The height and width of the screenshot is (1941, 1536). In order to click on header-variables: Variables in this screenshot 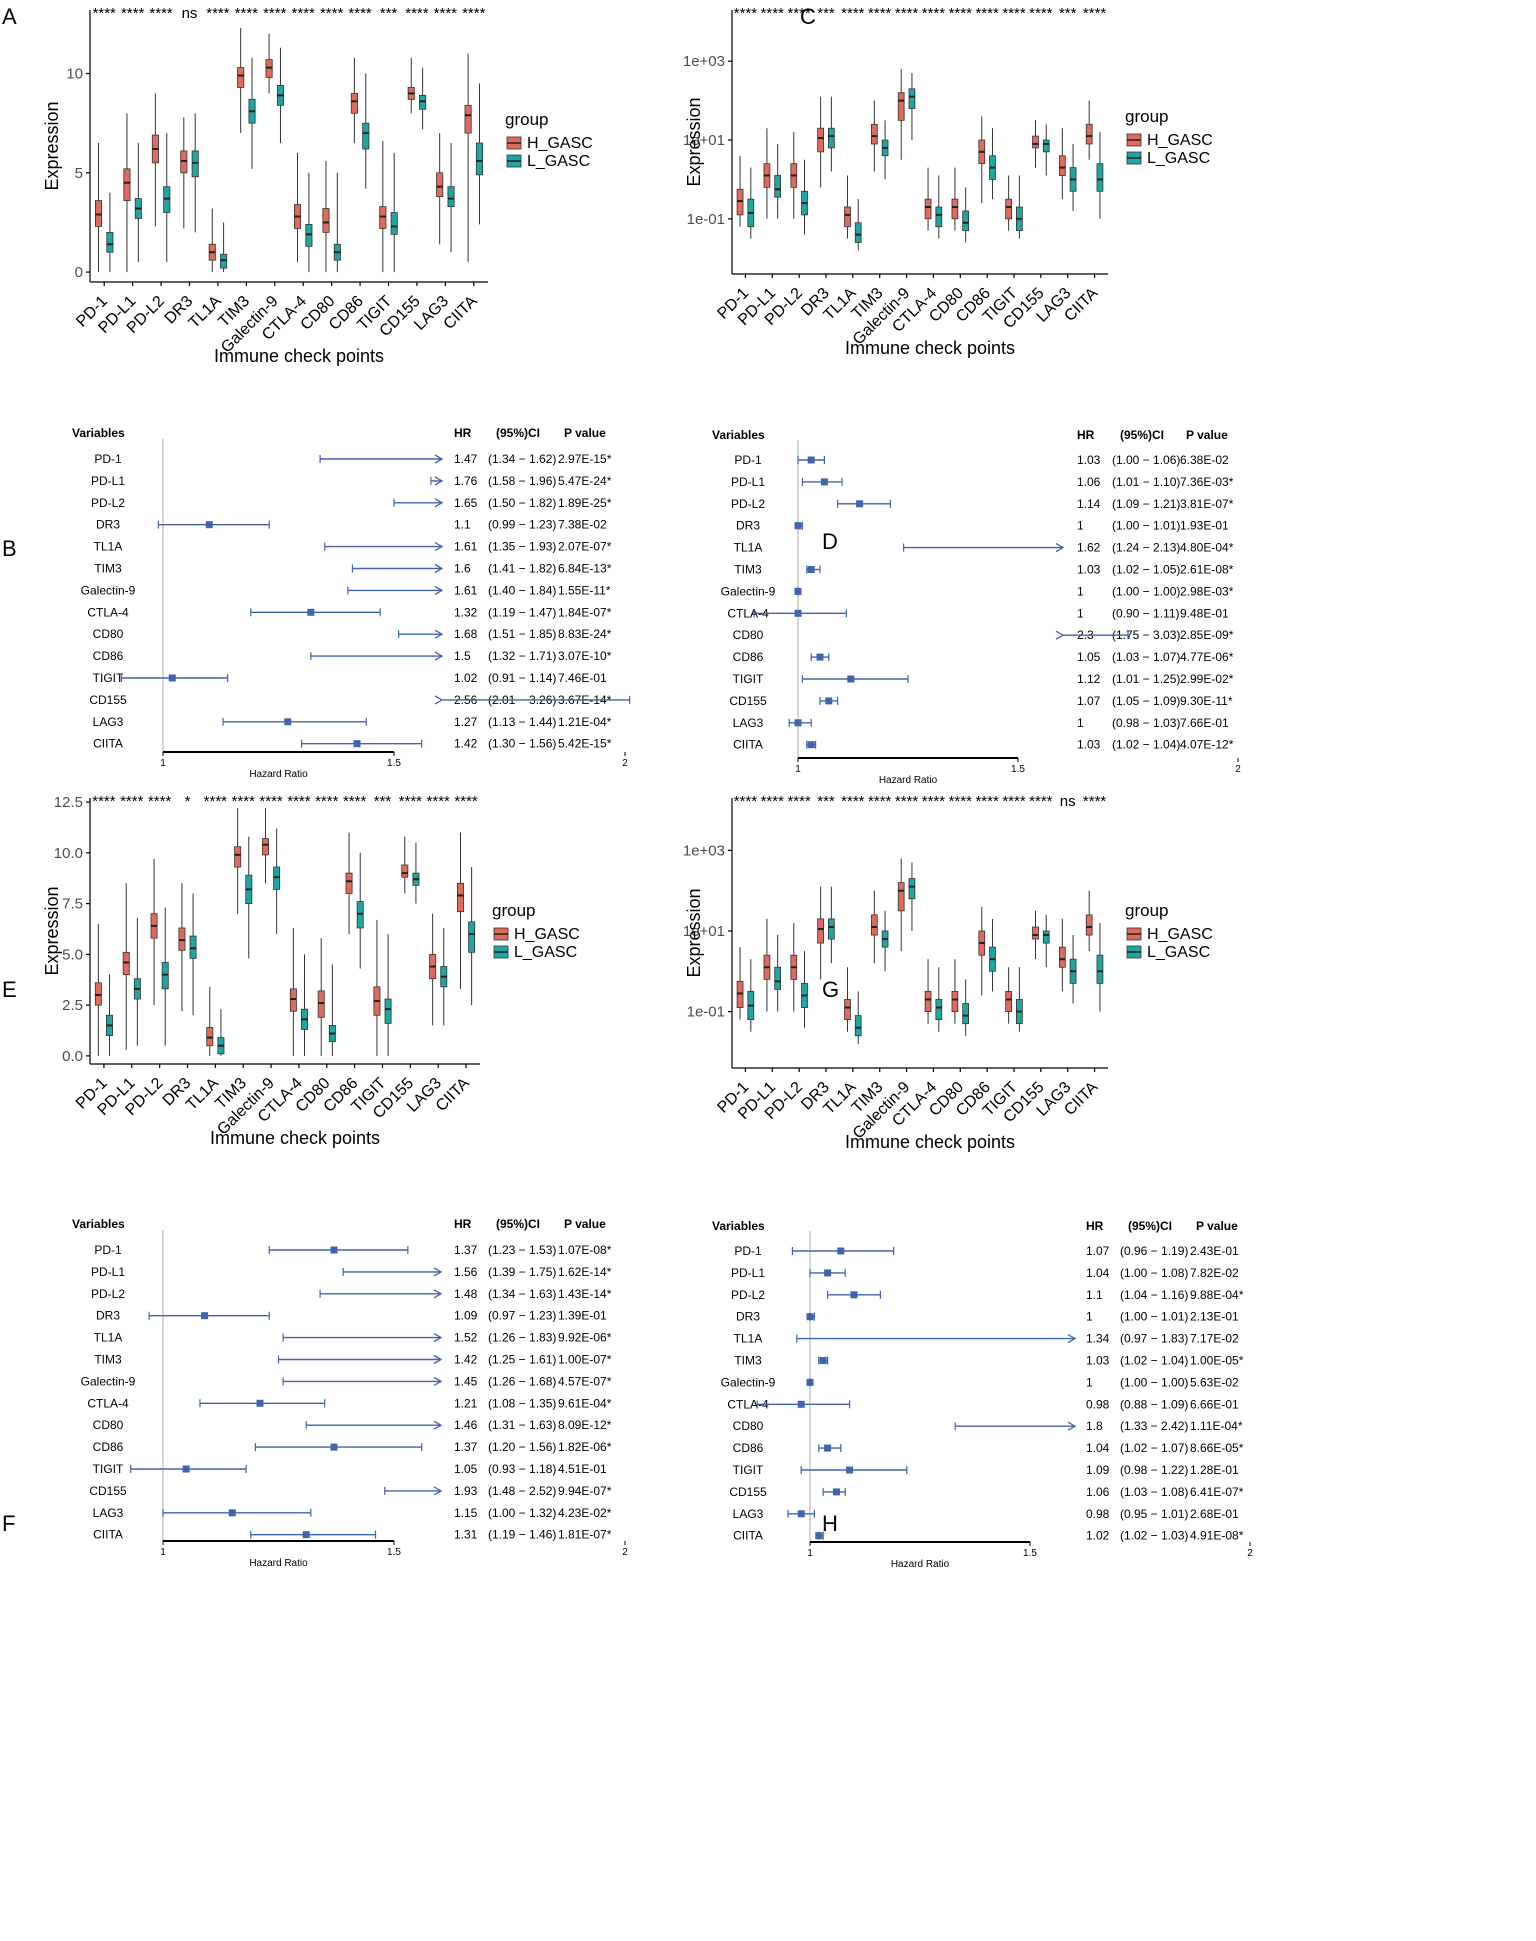, I will do `click(98, 1224)`.